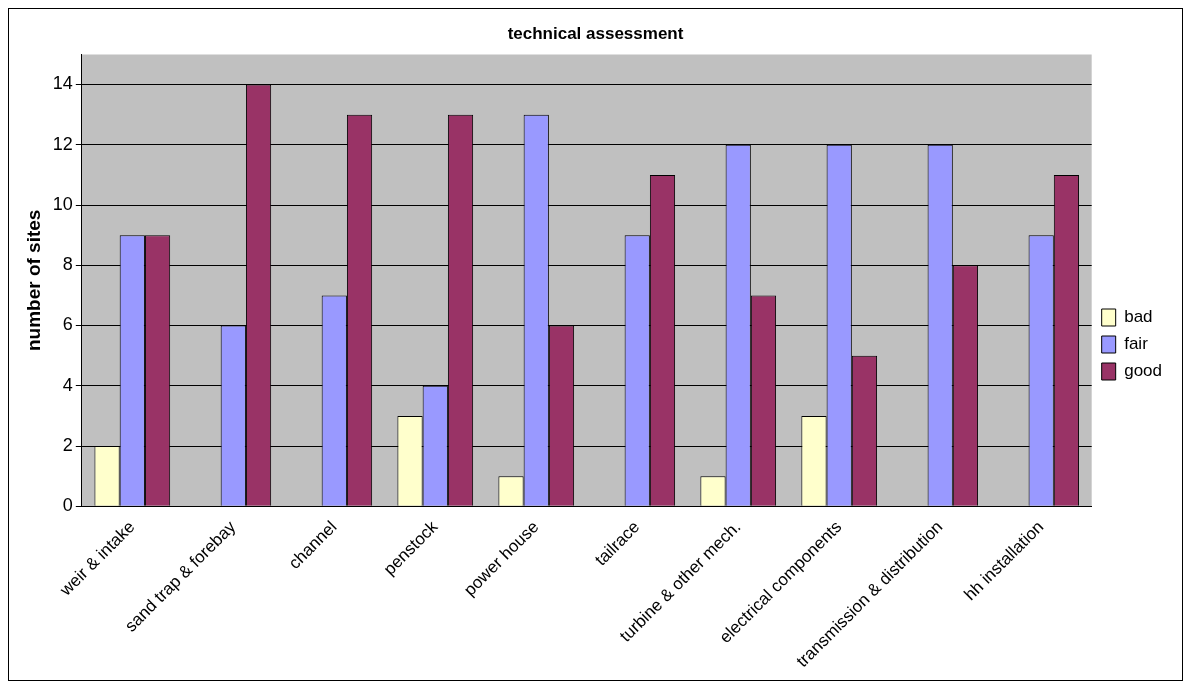  I want to click on y-tick-label: 6, so click(67, 324).